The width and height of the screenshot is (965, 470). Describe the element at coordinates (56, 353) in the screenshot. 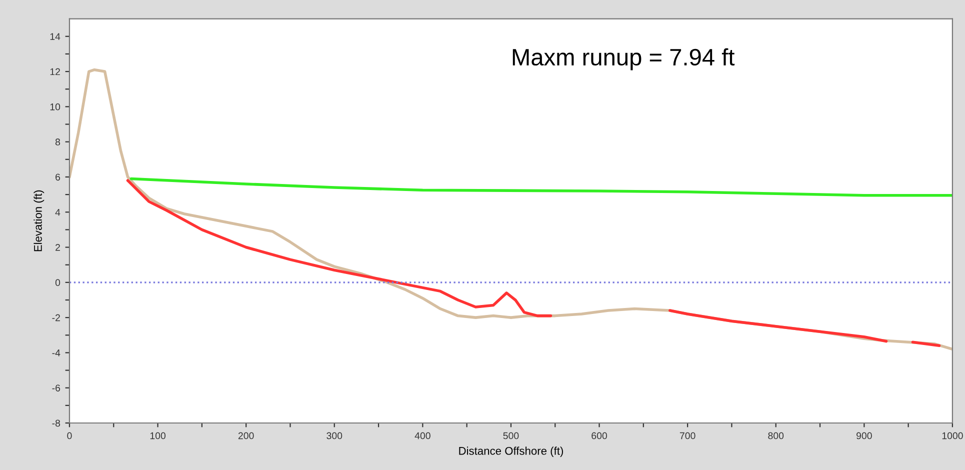

I see `y-tick-label: -4` at that location.